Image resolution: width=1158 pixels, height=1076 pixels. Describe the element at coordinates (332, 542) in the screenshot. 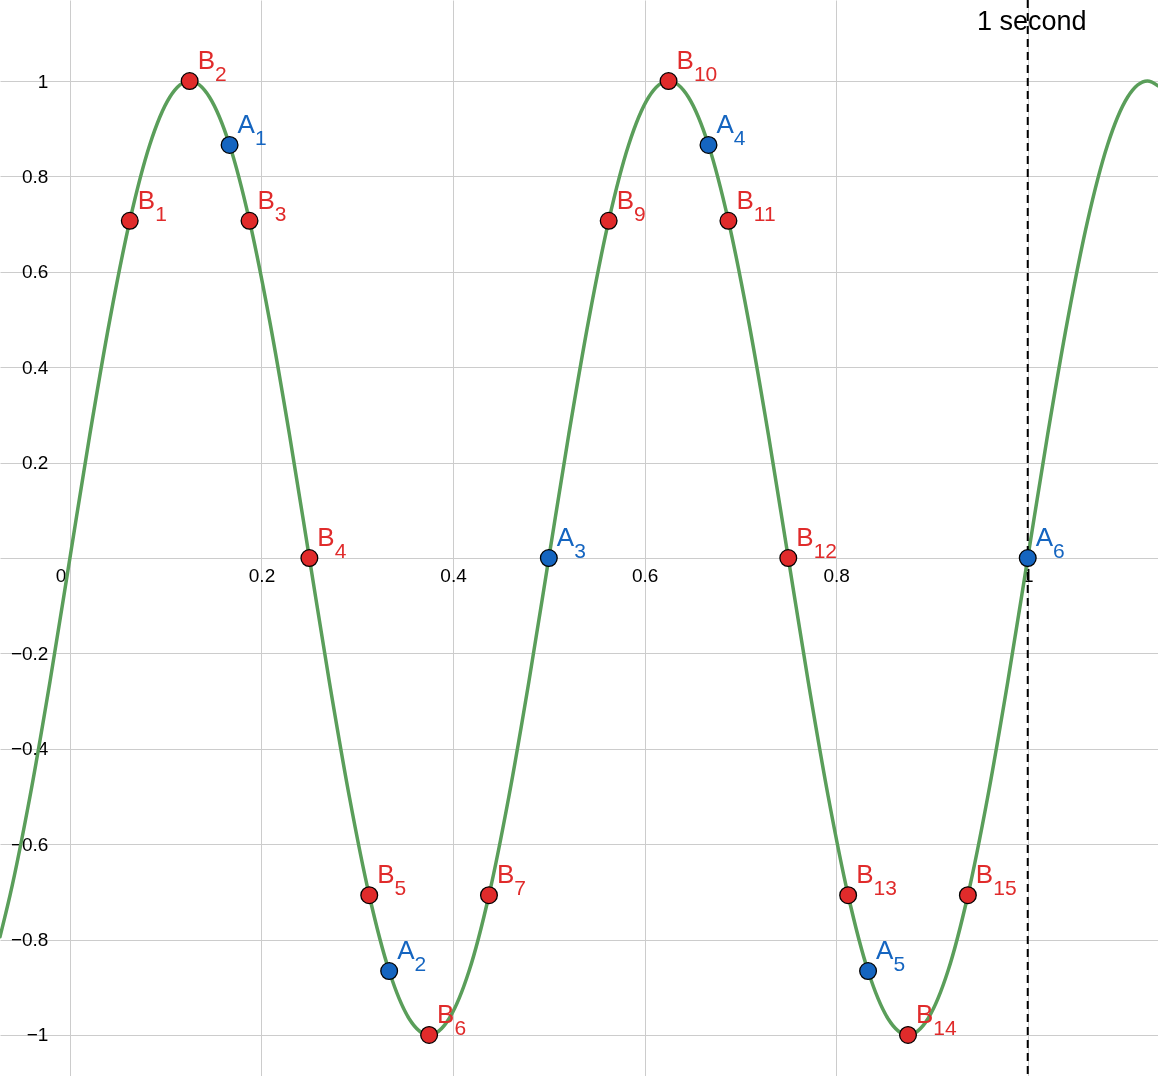

I see `annotation: B$_{4}$` at that location.